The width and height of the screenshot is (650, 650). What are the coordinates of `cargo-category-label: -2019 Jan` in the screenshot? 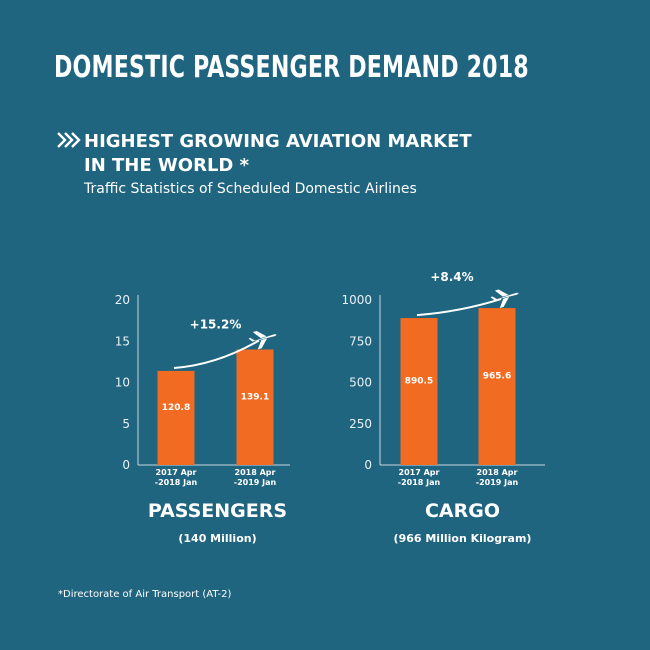 It's located at (497, 482).